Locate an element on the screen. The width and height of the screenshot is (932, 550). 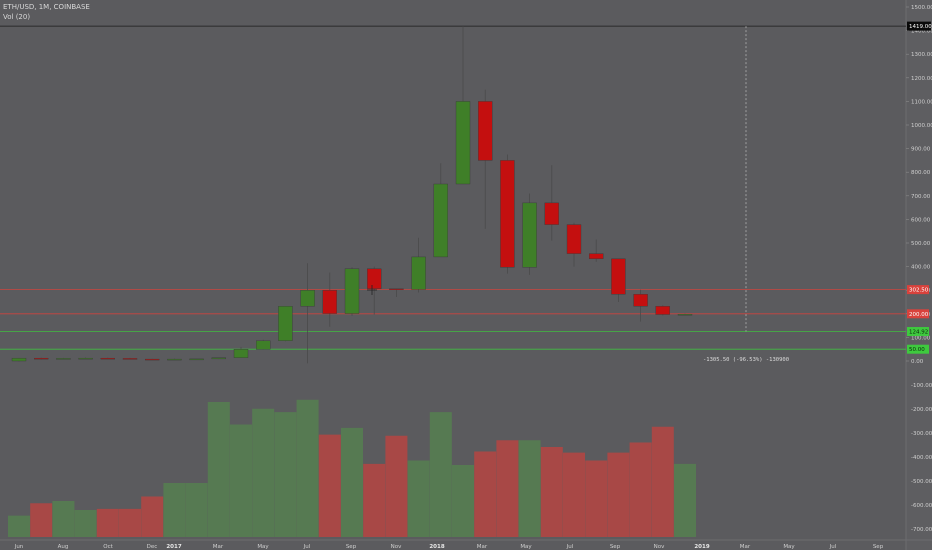
last-price-badge is located at coordinates (919, 26).